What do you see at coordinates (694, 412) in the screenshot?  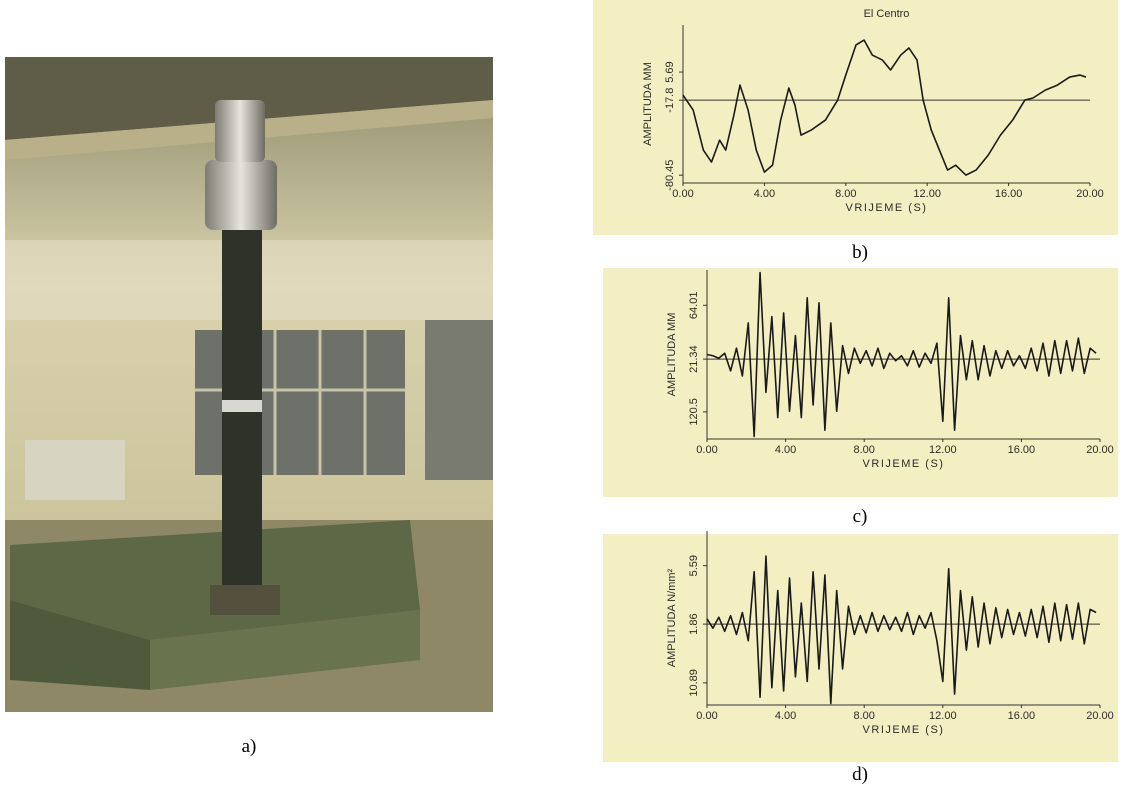 I see `y-tick-label: 120.5` at bounding box center [694, 412].